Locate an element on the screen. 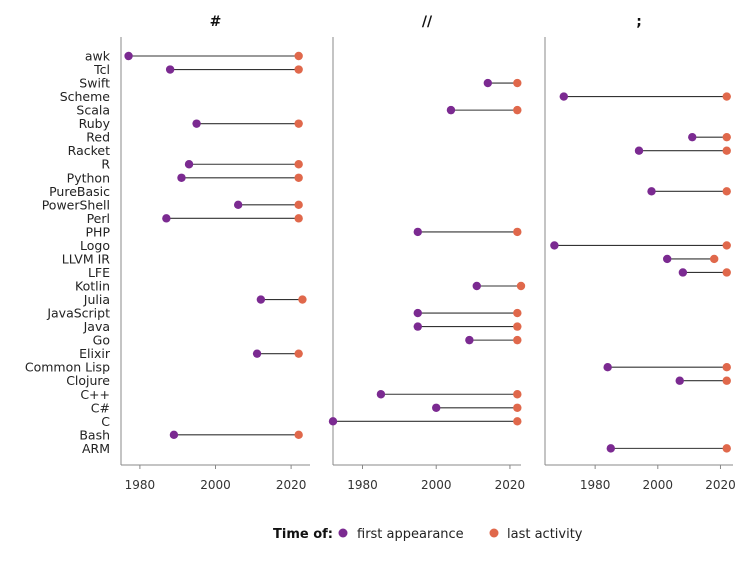 The image size is (750, 563). first-appearance-point-common-lisp is located at coordinates (607, 367).